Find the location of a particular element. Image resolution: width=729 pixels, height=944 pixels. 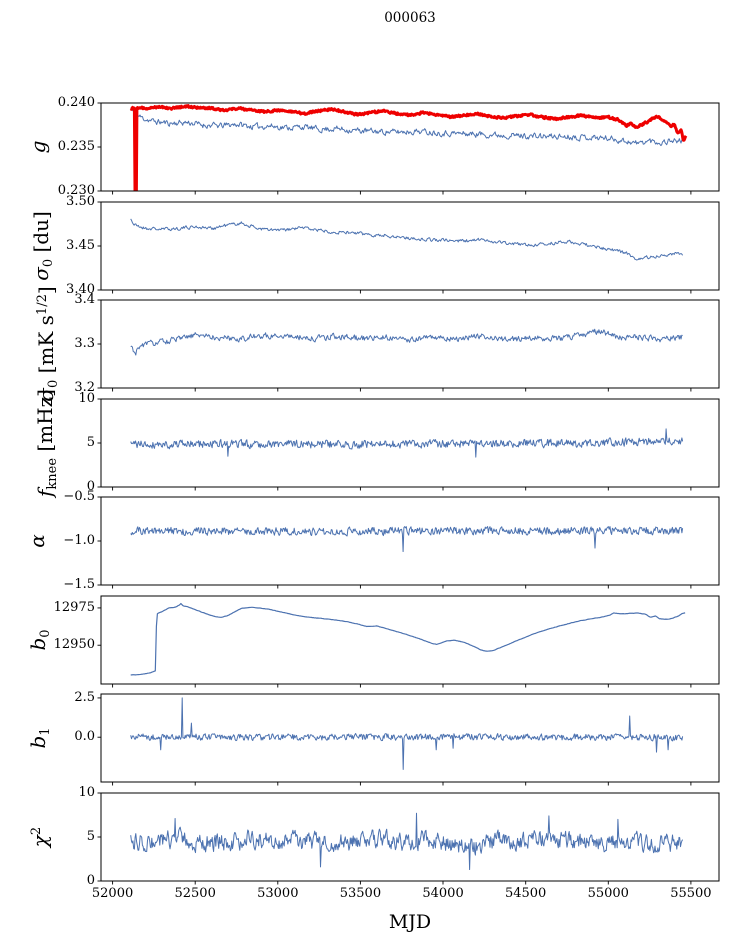

panel-b1 is located at coordinates (408, 739).